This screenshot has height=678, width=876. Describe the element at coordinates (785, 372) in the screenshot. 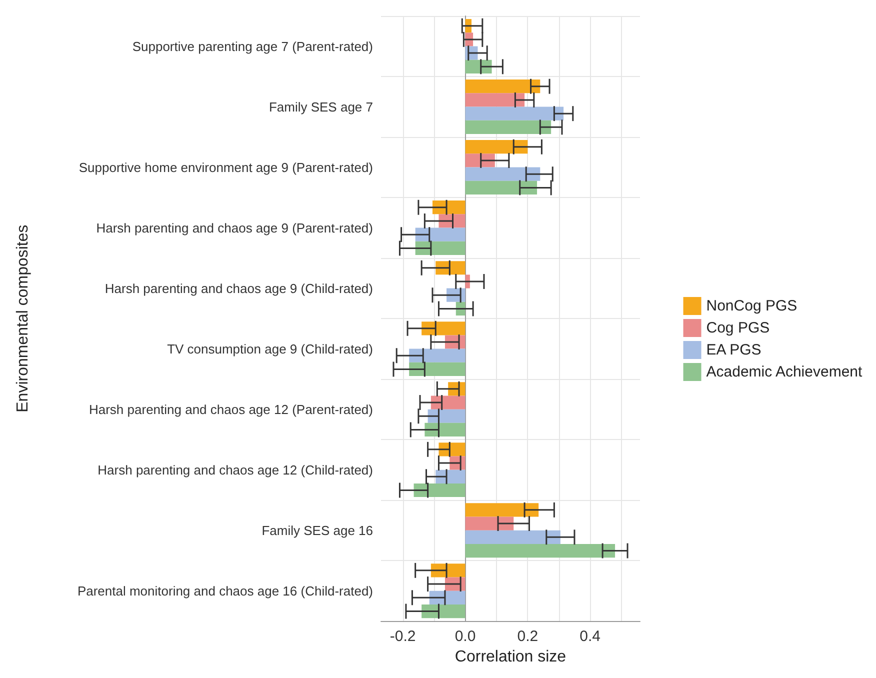

I see `legend-label: Academic Achievement` at that location.